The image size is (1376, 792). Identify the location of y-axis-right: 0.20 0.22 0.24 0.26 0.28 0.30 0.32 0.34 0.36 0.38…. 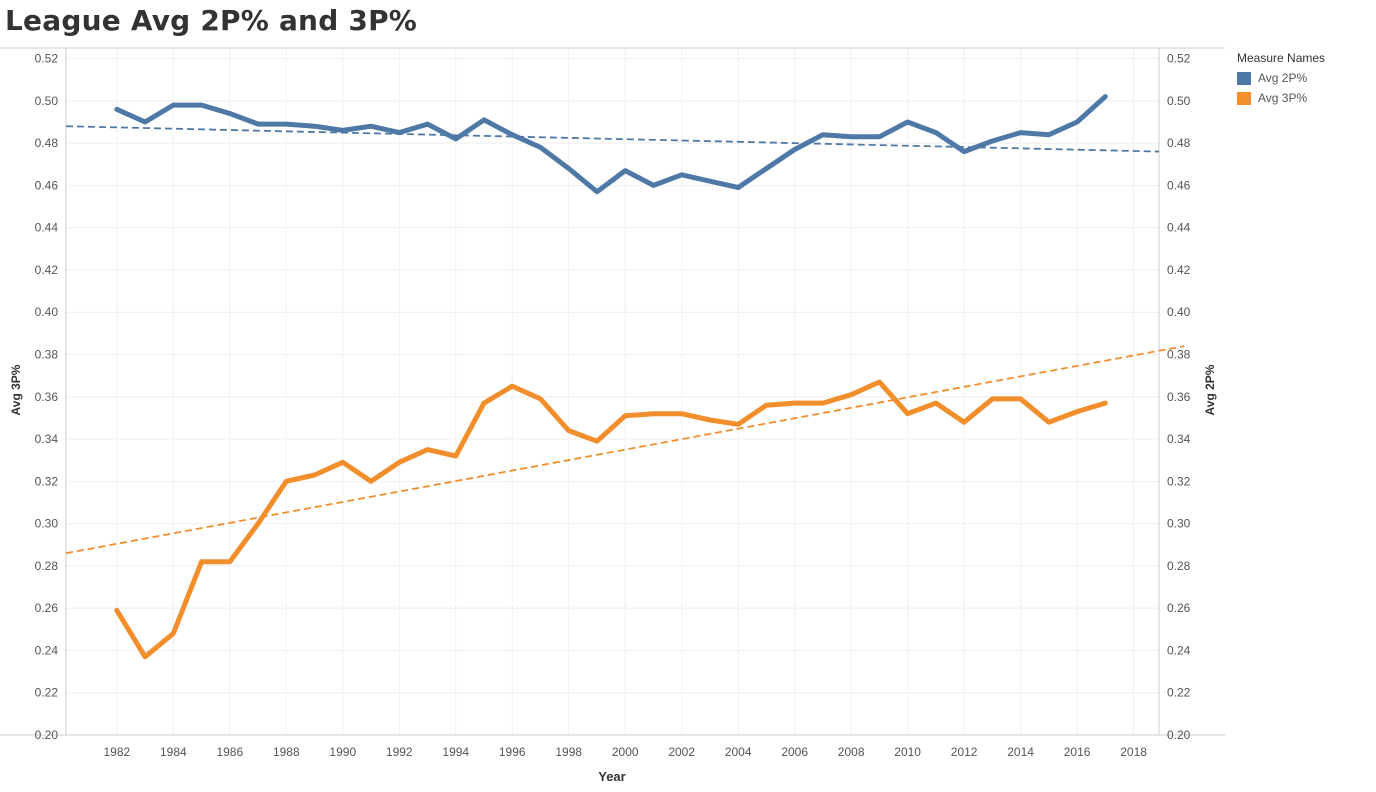
(1179, 397).